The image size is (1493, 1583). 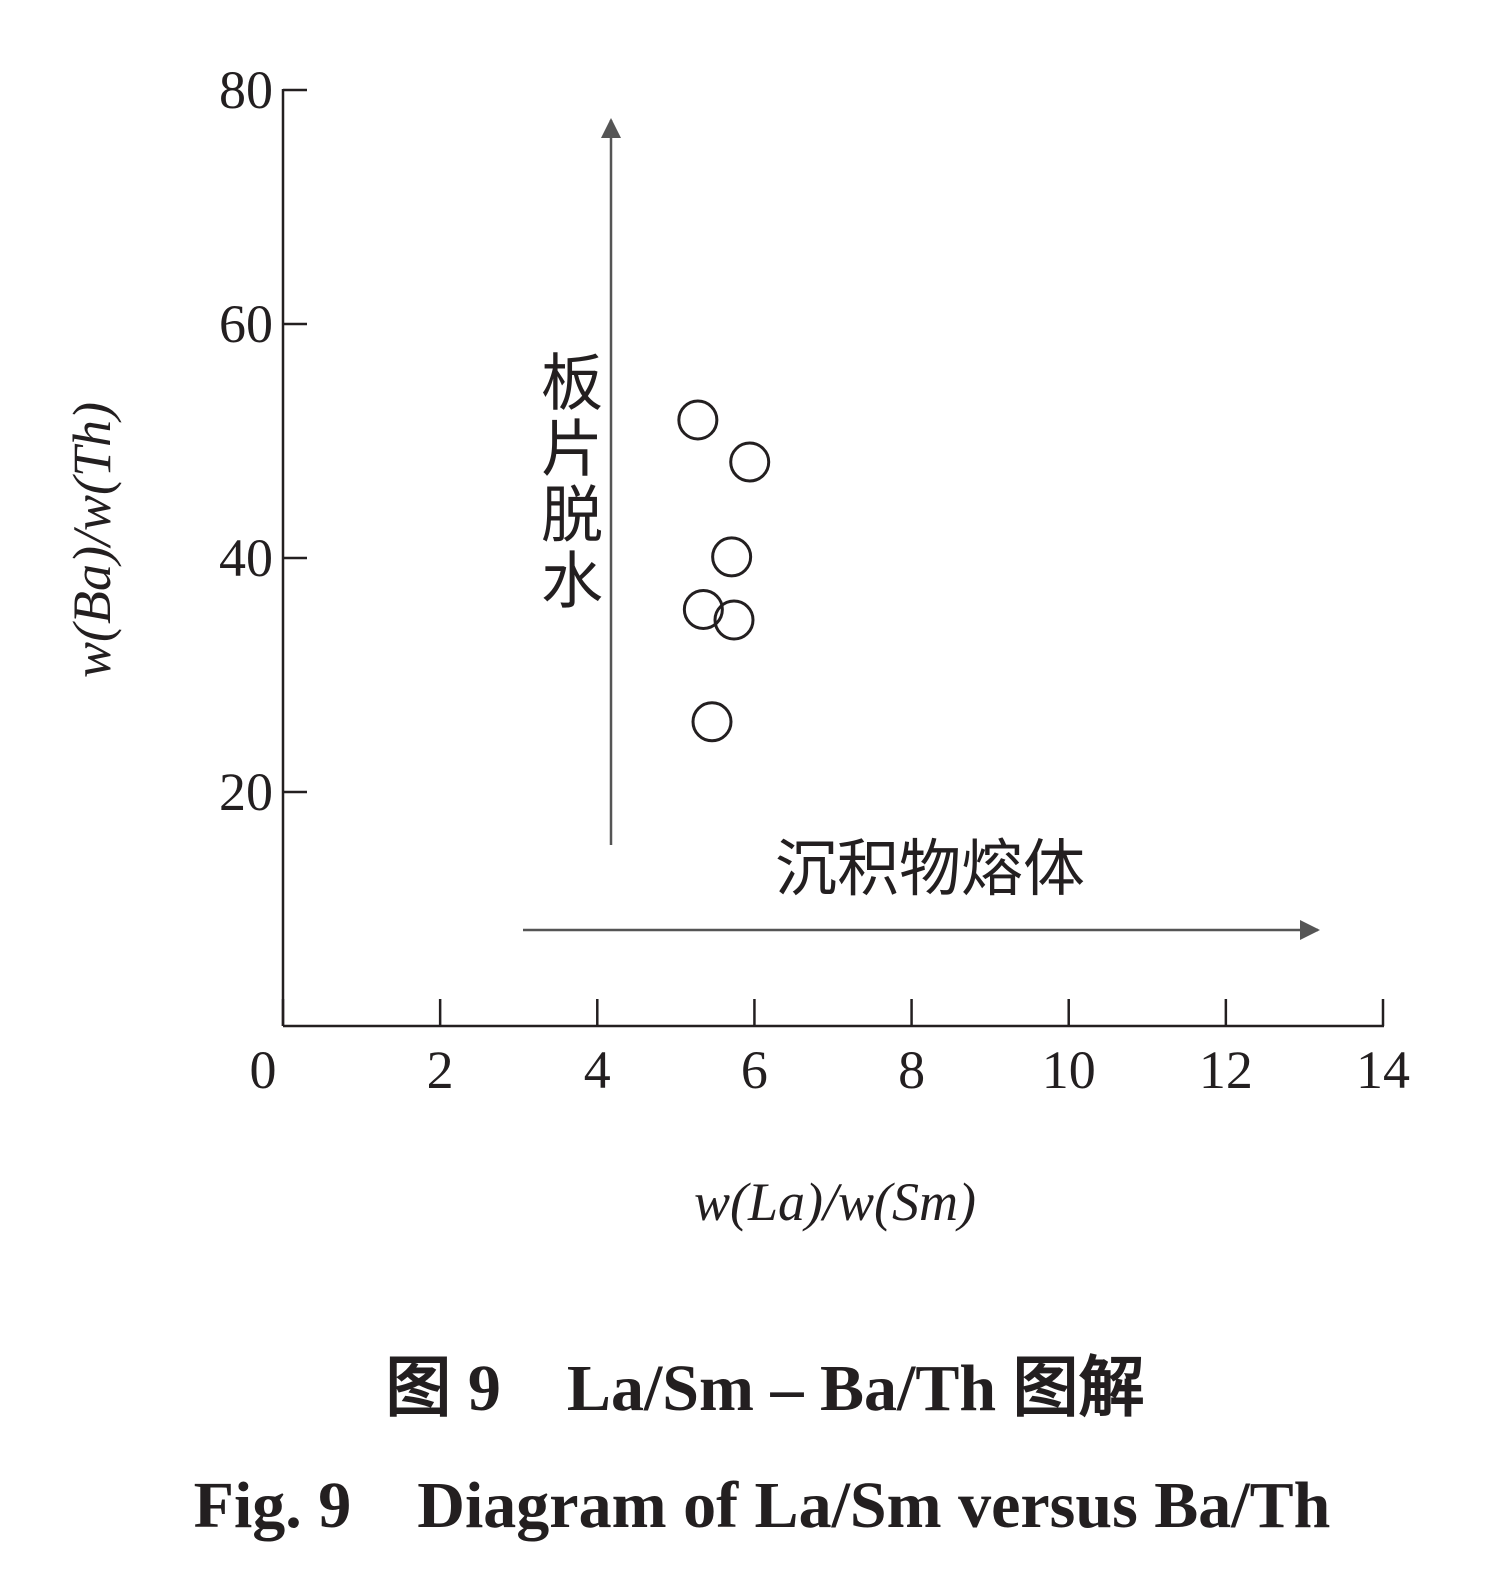 What do you see at coordinates (246, 558) in the screenshot?
I see `y-tick-label: 40` at bounding box center [246, 558].